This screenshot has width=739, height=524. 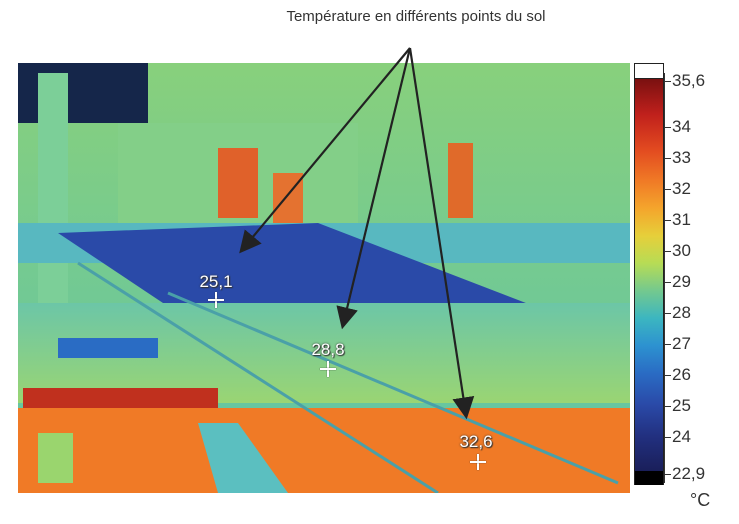 What do you see at coordinates (684, 474) in the screenshot?
I see `scale-min-label: 22,9` at bounding box center [684, 474].